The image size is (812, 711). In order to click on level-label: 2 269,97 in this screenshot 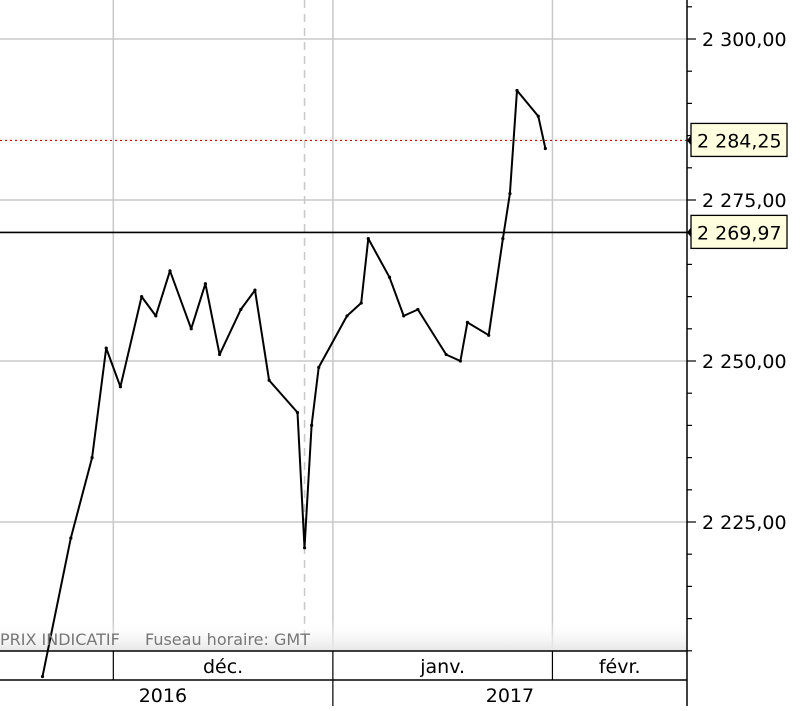, I will do `click(737, 232)`.